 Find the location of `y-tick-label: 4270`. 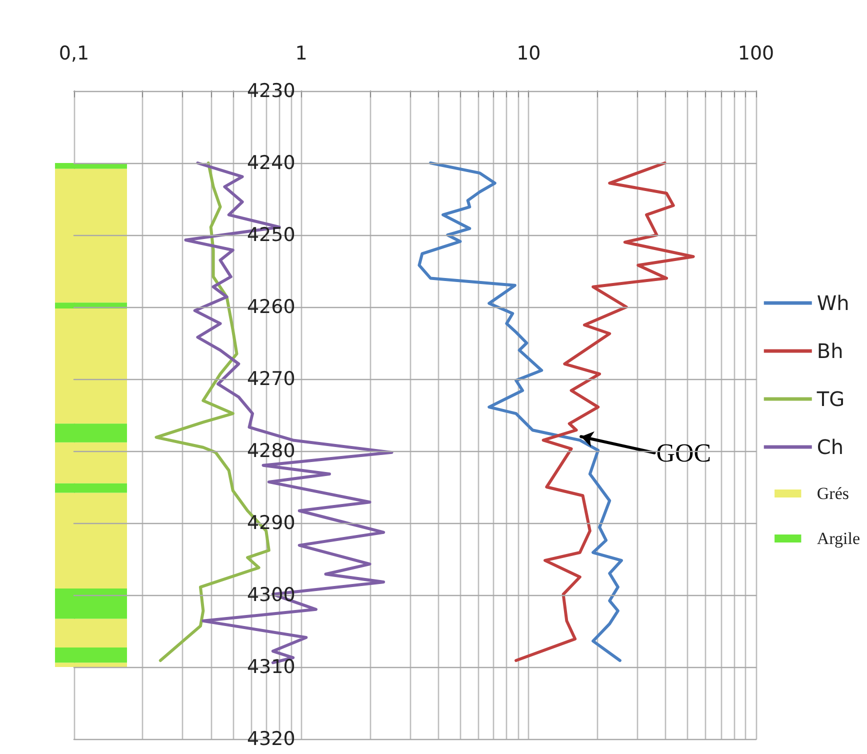

y-tick-label: 4270 is located at coordinates (271, 379).